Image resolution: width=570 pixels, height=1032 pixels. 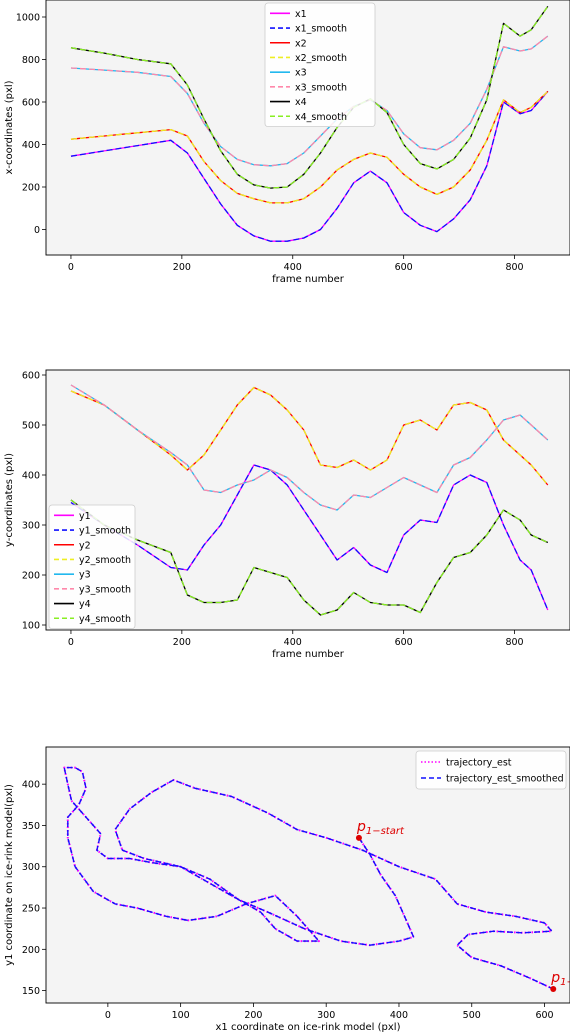 I want to click on y-axis-label: x-coordinates (pxl), so click(x=9, y=127).